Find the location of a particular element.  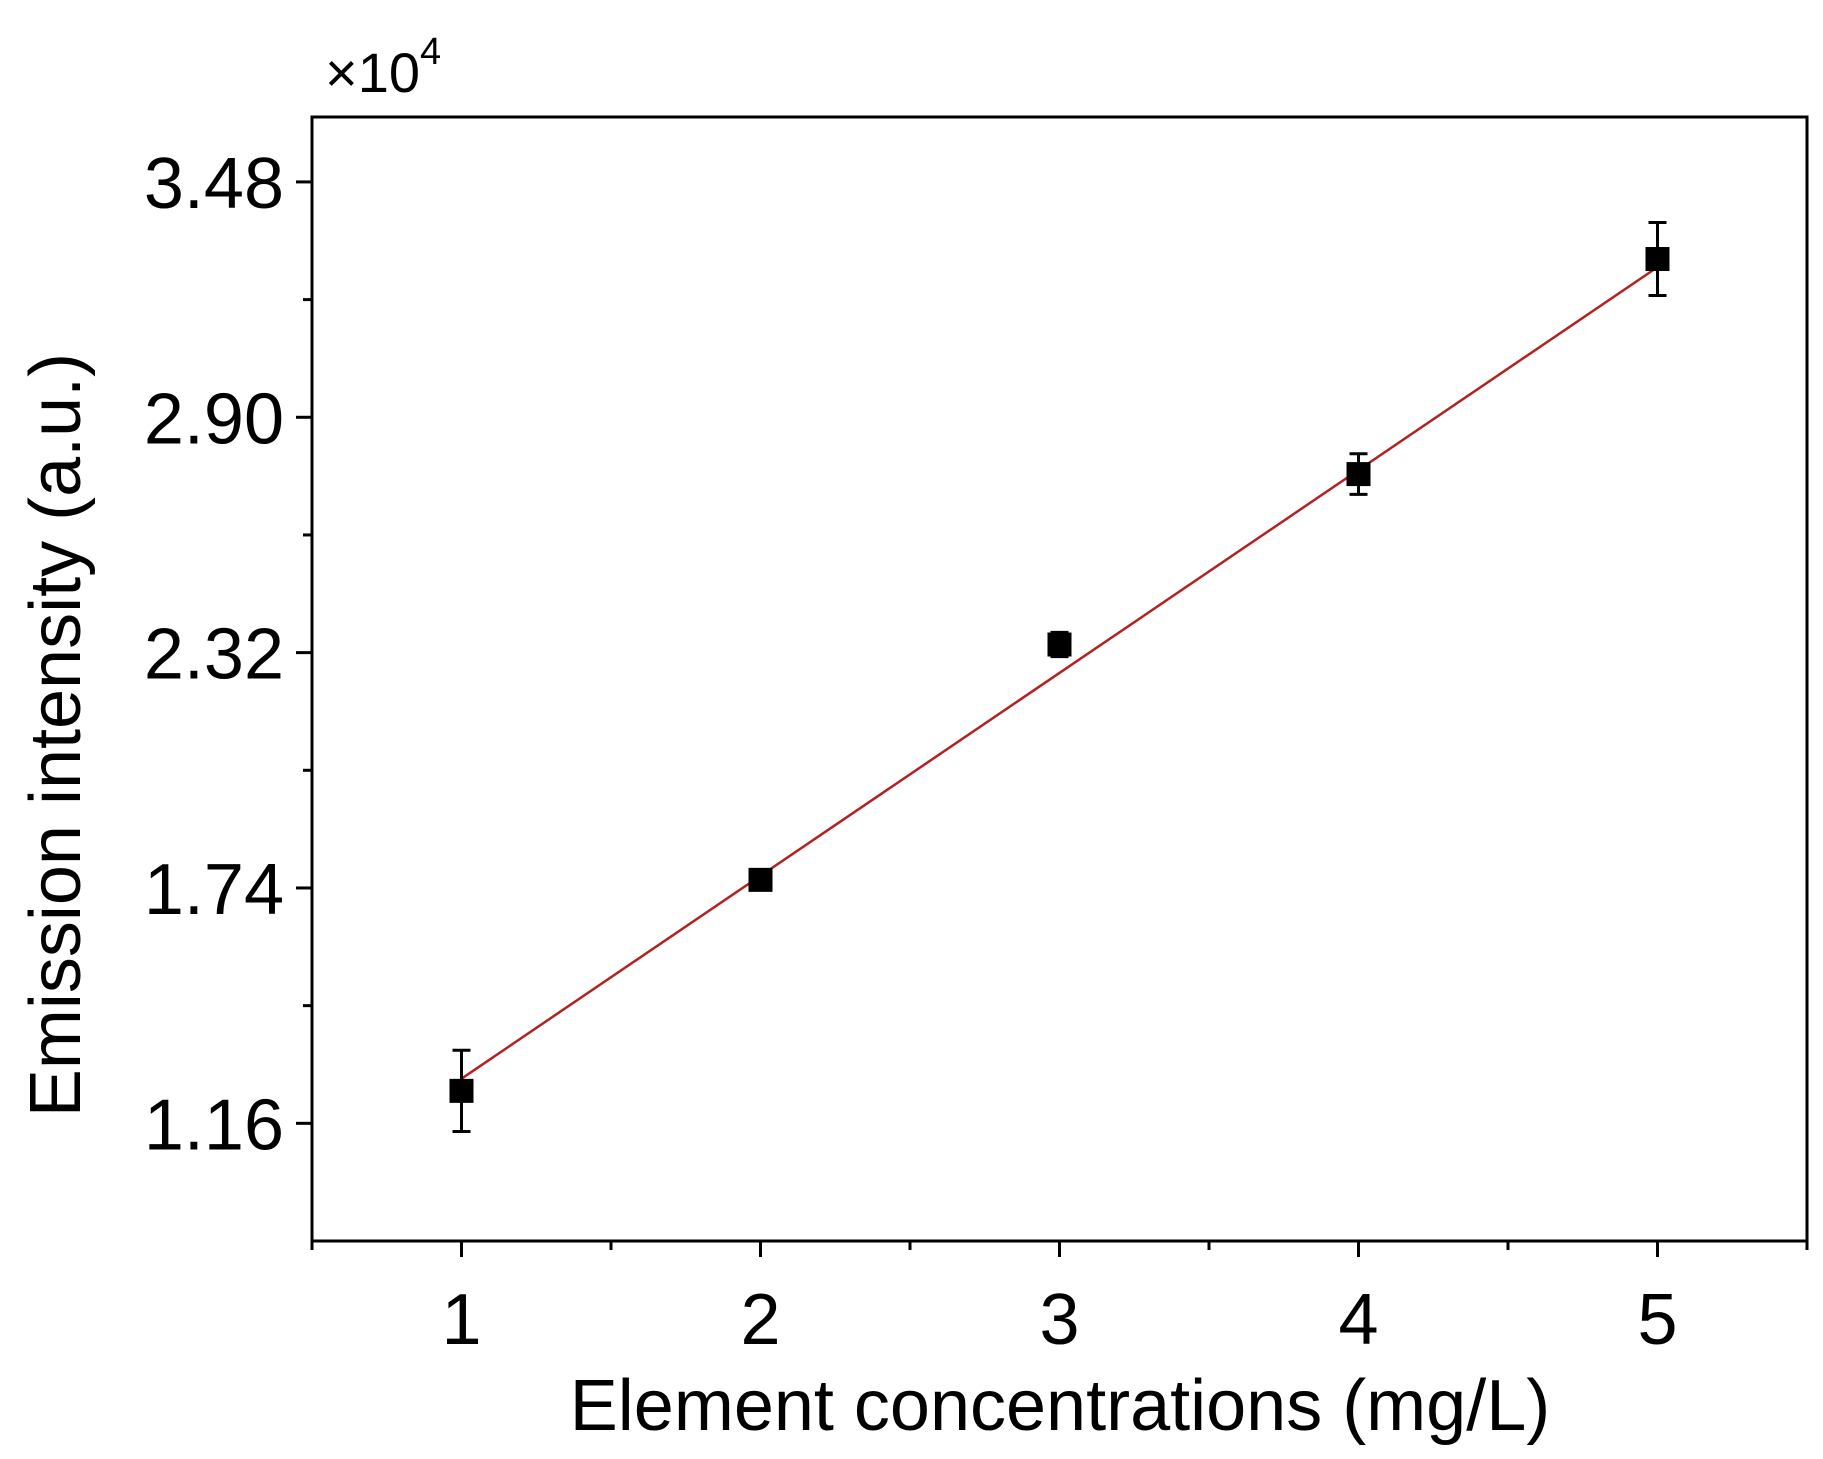

y-axis-multiplier-base: ×10 is located at coordinates (372, 72).